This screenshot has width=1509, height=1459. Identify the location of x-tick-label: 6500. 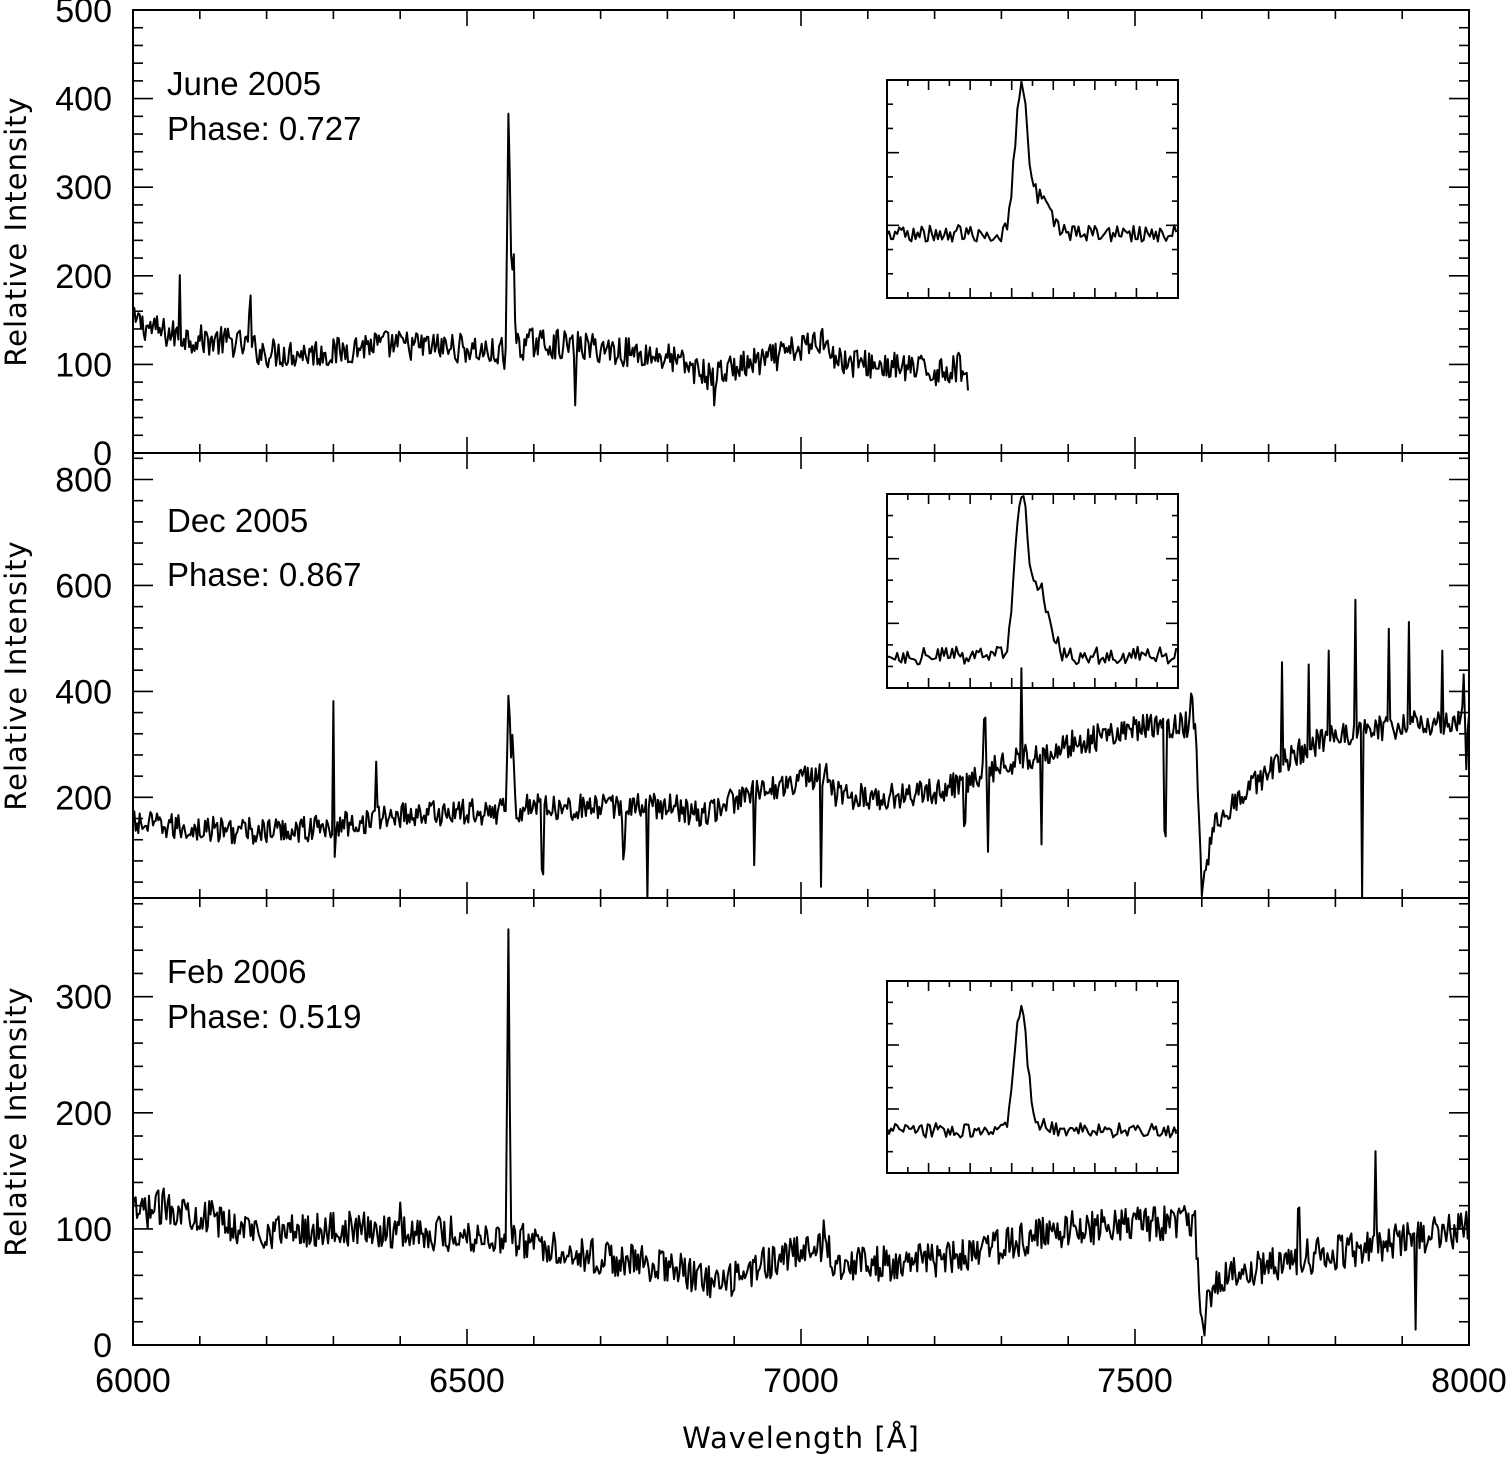
(467, 1381).